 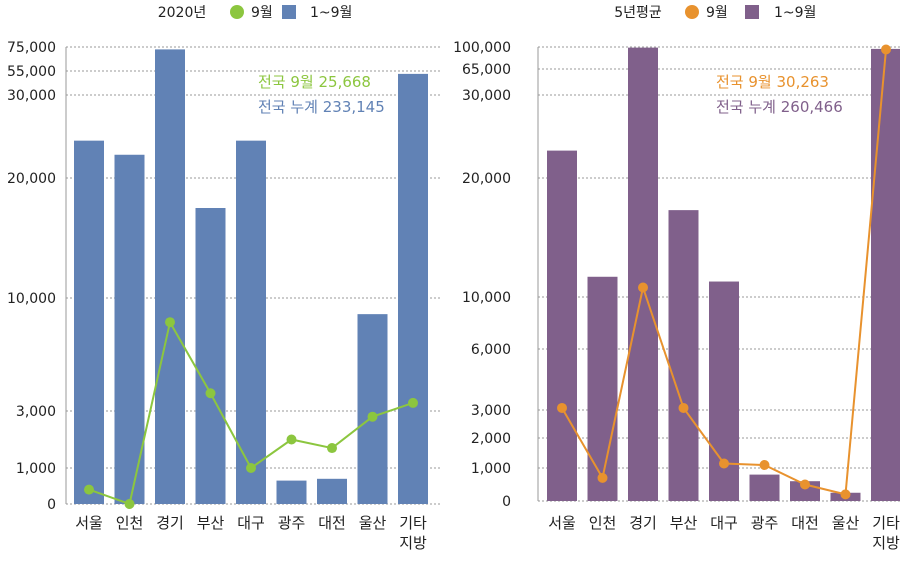 What do you see at coordinates (182, 13) in the screenshot?
I see `chart-title: 2020년` at bounding box center [182, 13].